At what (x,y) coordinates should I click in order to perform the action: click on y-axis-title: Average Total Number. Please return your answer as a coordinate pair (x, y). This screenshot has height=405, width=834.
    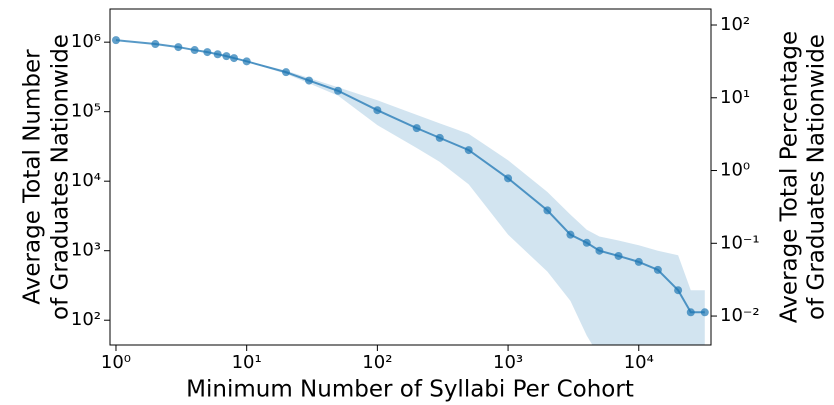
    Looking at the image, I should click on (33, 177).